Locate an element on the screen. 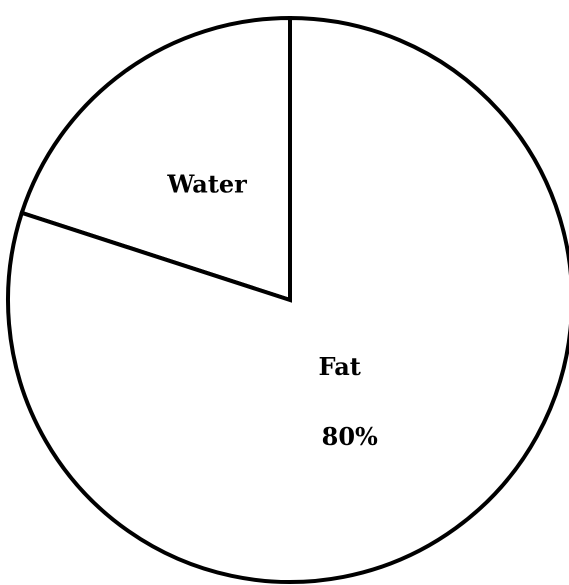 Image resolution: width=569 pixels, height=585 pixels. value-label: 80% is located at coordinates (350, 436).